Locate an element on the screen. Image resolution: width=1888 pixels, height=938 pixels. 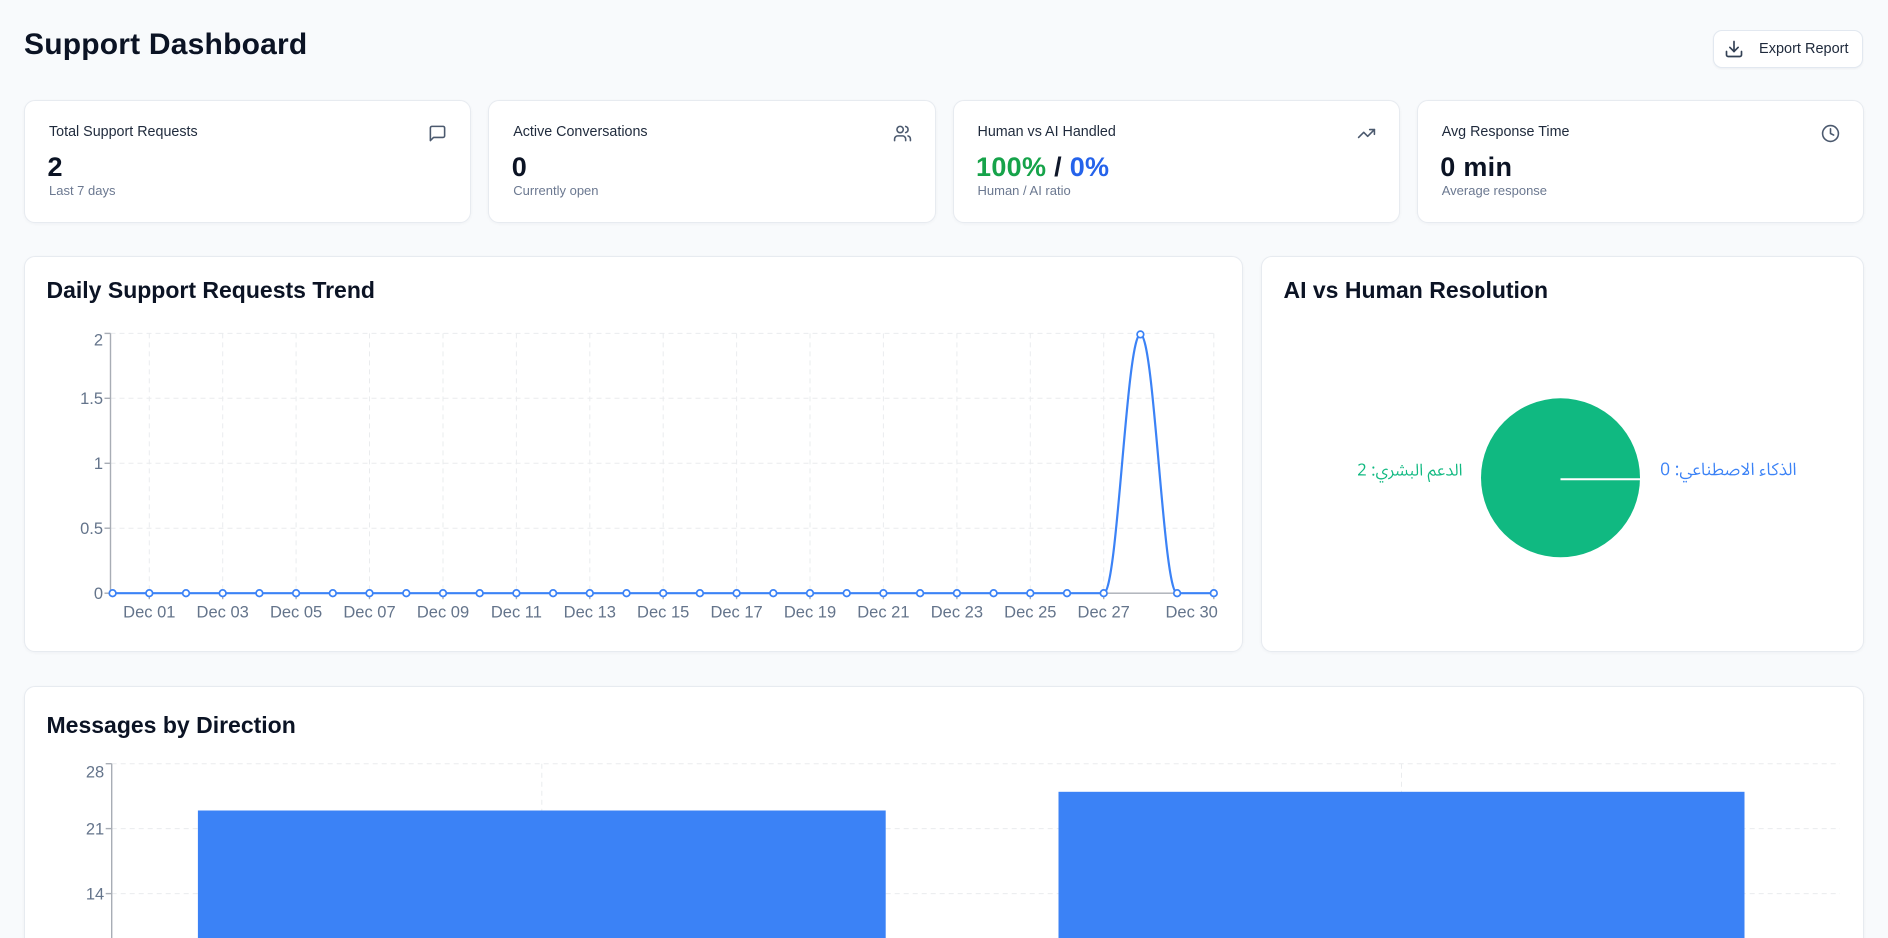
svg-text: Dec 19 is located at coordinates (810, 613).